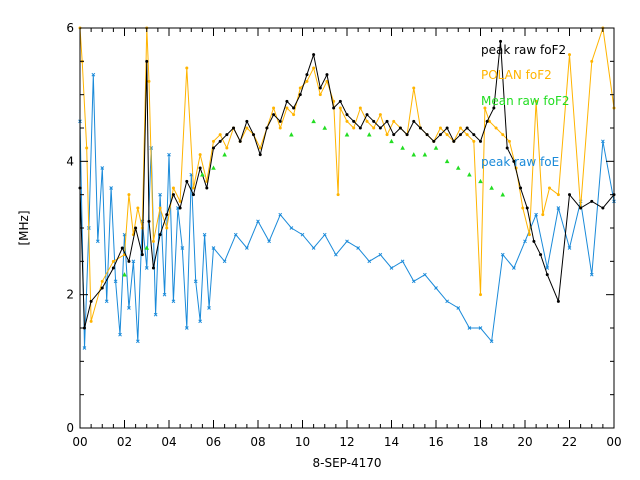  Describe the element at coordinates (70, 428) in the screenshot. I see `y-tick-label: 0` at that location.